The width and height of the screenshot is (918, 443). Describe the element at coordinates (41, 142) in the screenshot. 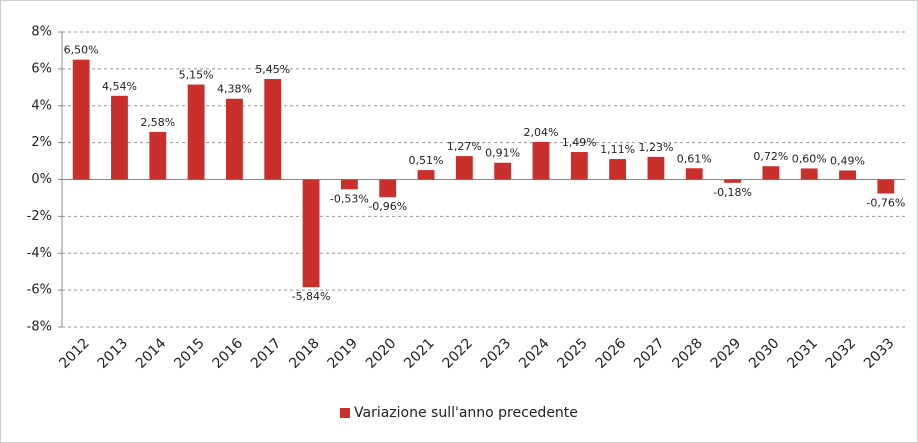

I see `y-tick-label: 2%` at that location.